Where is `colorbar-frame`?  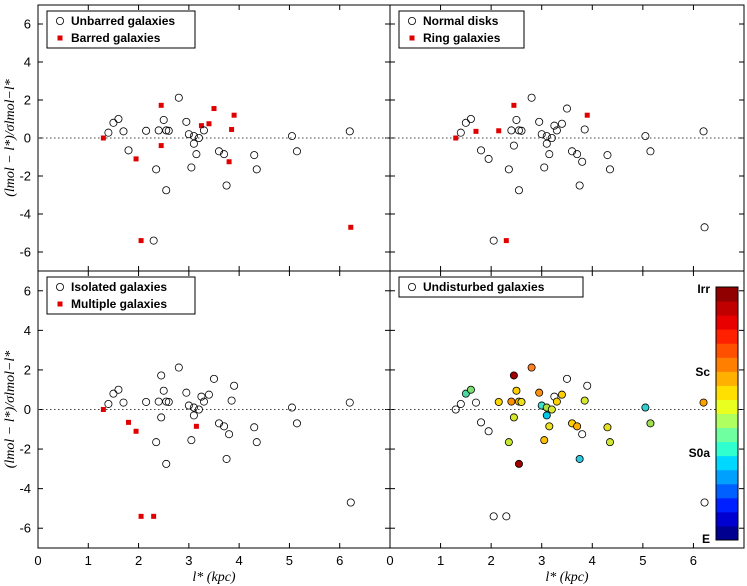 colorbar-frame is located at coordinates (727, 413).